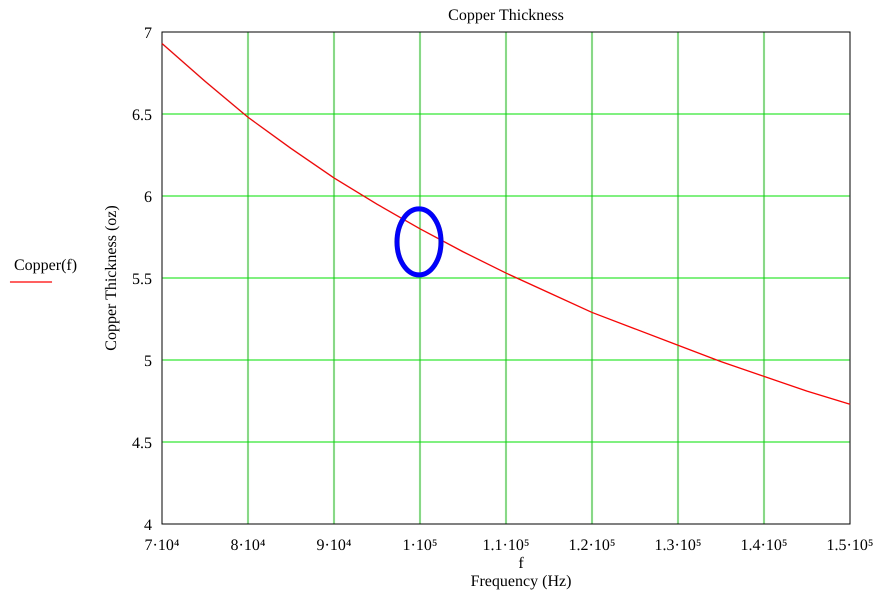 The height and width of the screenshot is (600, 879). I want to click on x-tick-label: 1.2·10⁵, so click(592, 545).